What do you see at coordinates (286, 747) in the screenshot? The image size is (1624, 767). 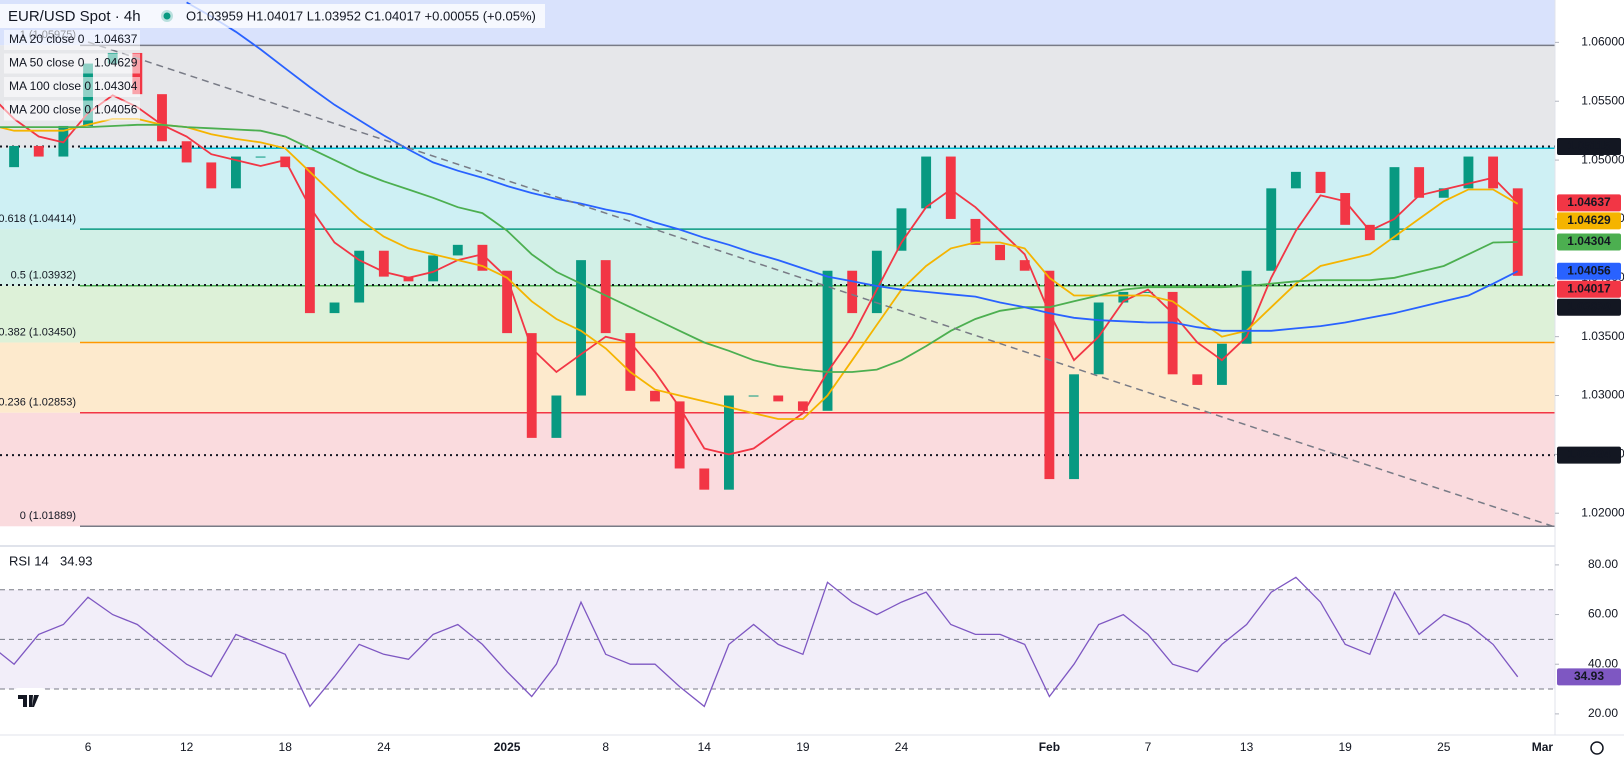 I see `x-tick-label: 18` at bounding box center [286, 747].